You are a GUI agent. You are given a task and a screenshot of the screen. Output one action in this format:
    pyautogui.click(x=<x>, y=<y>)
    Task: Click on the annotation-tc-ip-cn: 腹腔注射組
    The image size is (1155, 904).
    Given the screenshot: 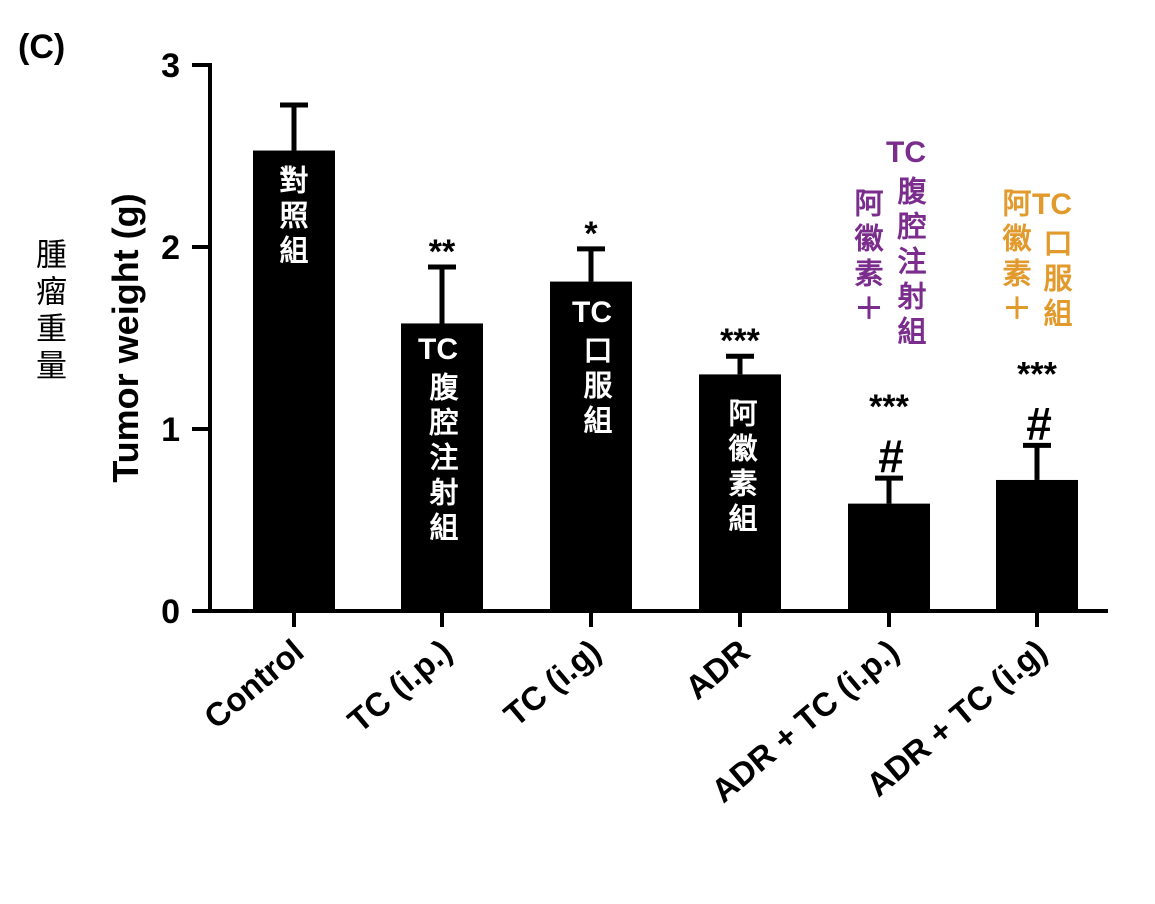 What is the action you would take?
    pyautogui.click(x=442, y=459)
    